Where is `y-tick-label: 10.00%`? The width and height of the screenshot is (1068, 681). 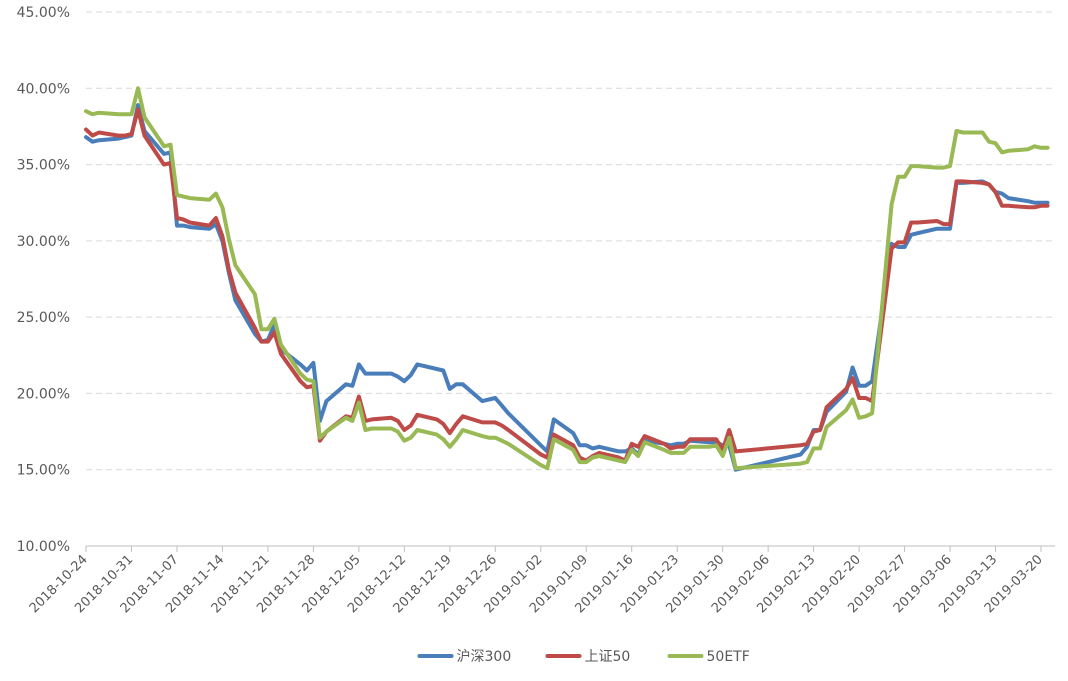 y-tick-label: 10.00% is located at coordinates (43, 547).